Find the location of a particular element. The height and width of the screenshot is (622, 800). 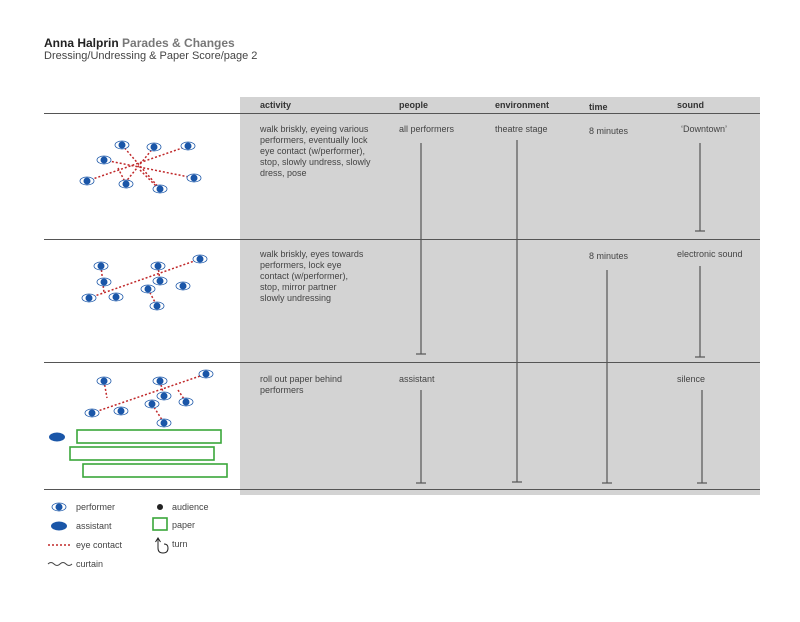

legend-turn-label: turn is located at coordinates (180, 544).